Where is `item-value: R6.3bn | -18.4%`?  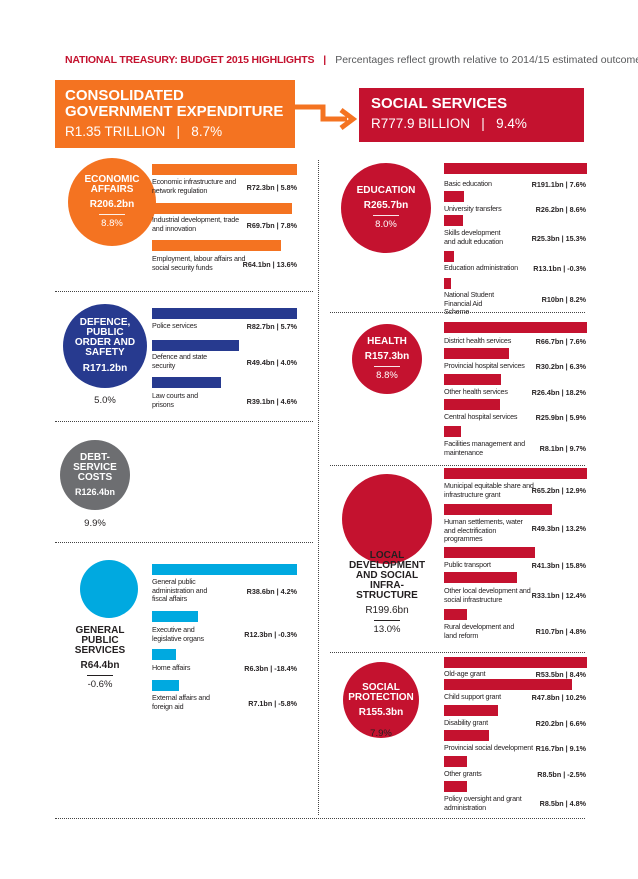
item-value: R6.3bn | -18.4% is located at coordinates (270, 668).